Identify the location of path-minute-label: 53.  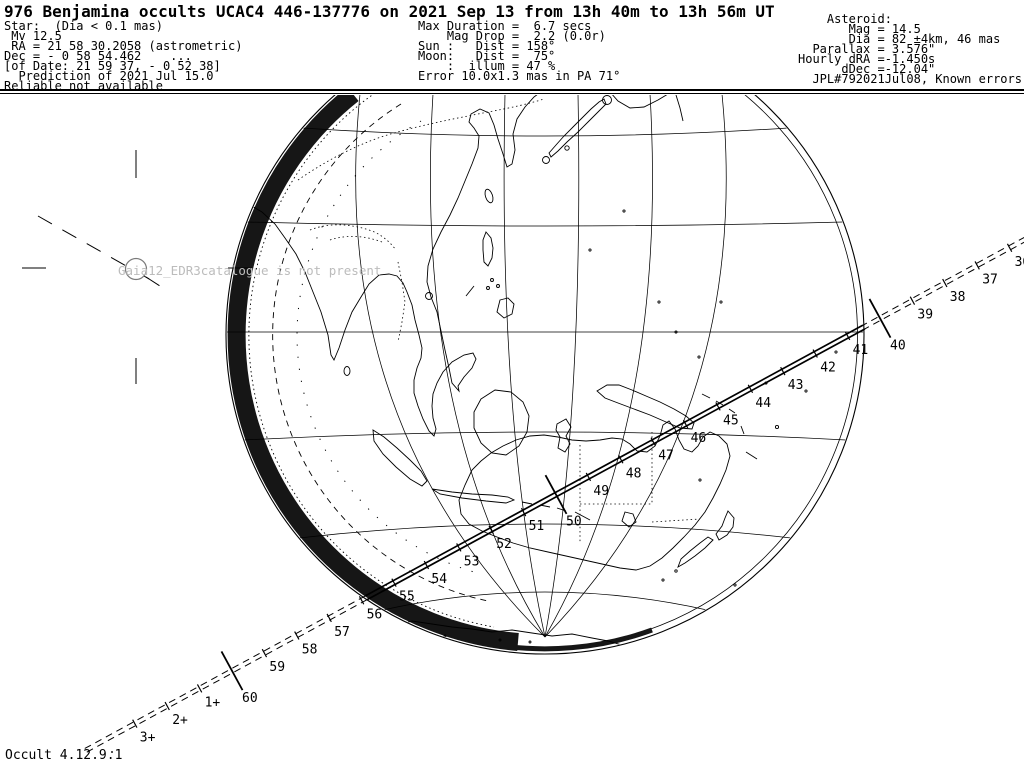
(472, 561).